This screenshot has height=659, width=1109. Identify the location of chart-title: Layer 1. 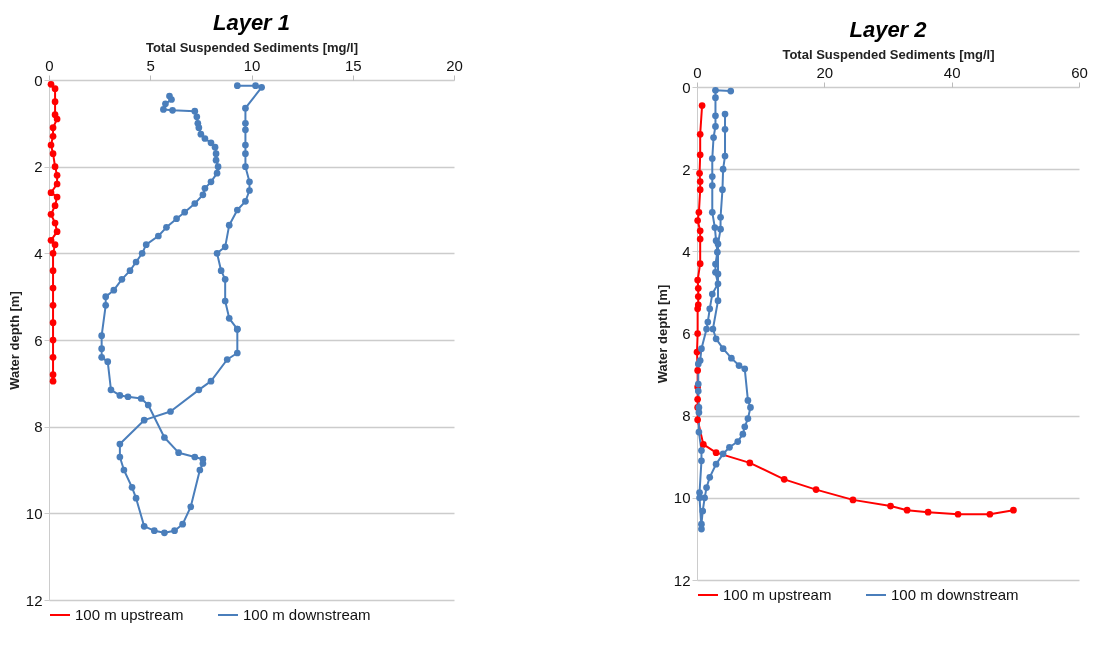
(251, 22).